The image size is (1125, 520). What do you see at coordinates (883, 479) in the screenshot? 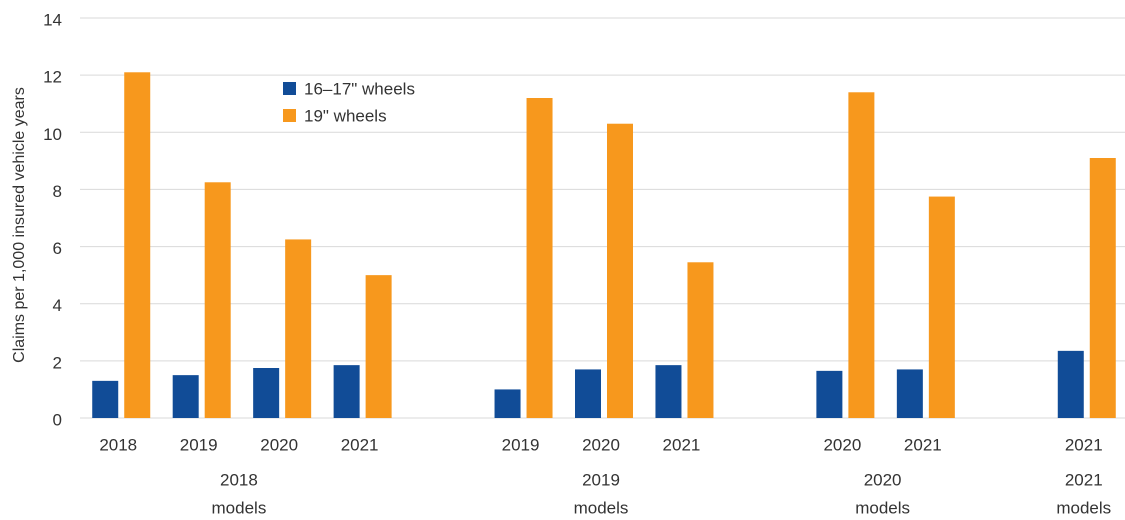
I see `group-label: 2020` at bounding box center [883, 479].